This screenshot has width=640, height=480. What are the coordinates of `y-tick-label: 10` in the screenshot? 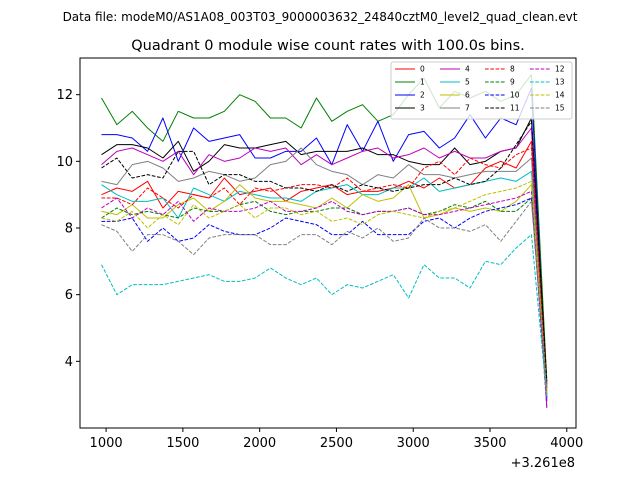 It's located at (64, 162).